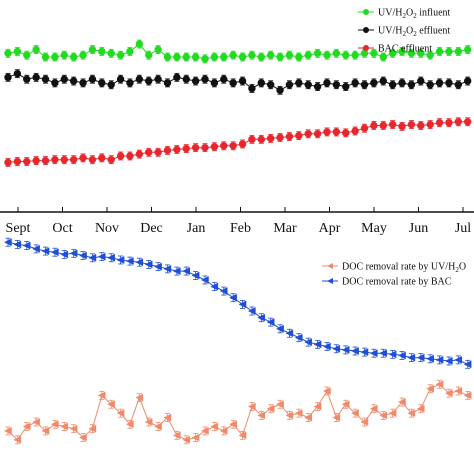 Image resolution: width=474 pixels, height=474 pixels. Describe the element at coordinates (366, 12) in the screenshot. I see `legend-uv-h2o2-influent-marker` at that location.